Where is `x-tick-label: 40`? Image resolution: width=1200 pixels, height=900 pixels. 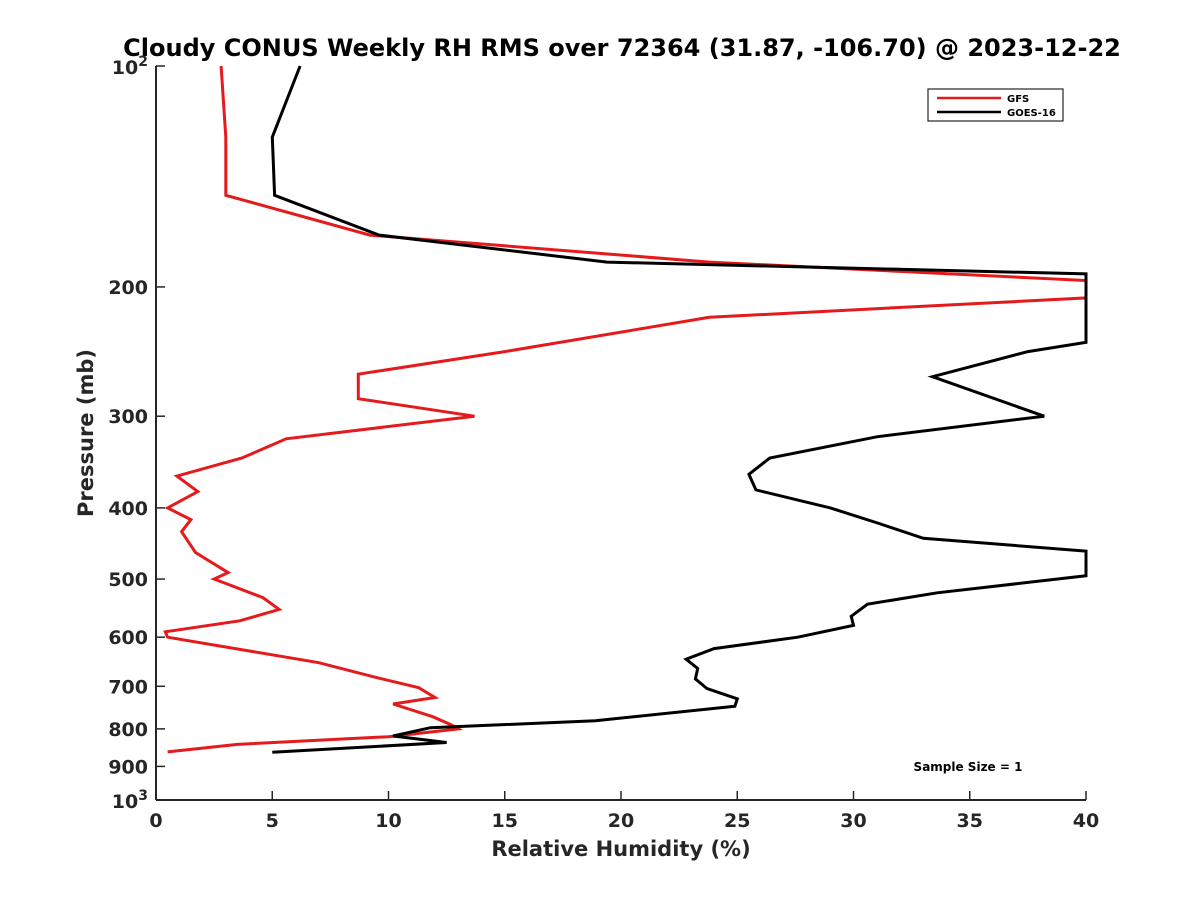 x-tick-label: 40 is located at coordinates (1086, 821).